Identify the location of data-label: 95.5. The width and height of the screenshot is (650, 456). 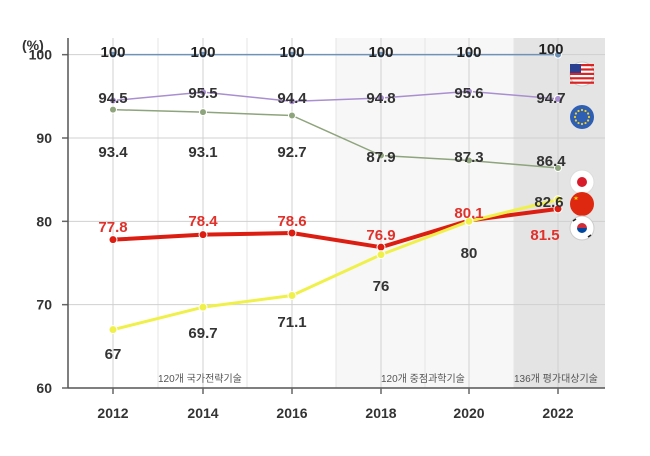
(202, 93).